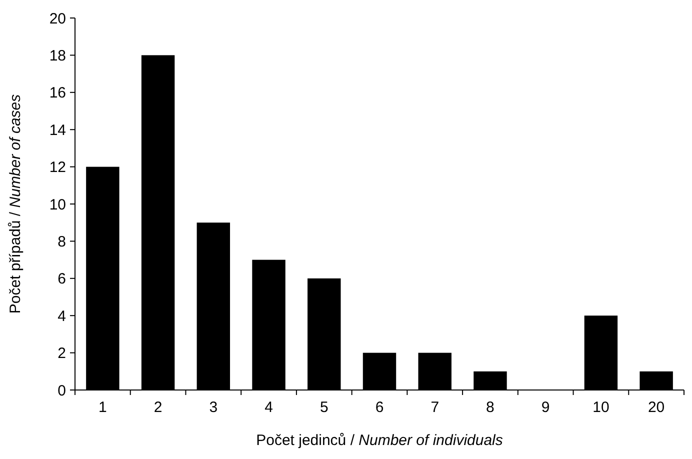  What do you see at coordinates (435, 407) in the screenshot?
I see `x-tick-label: 7` at bounding box center [435, 407].